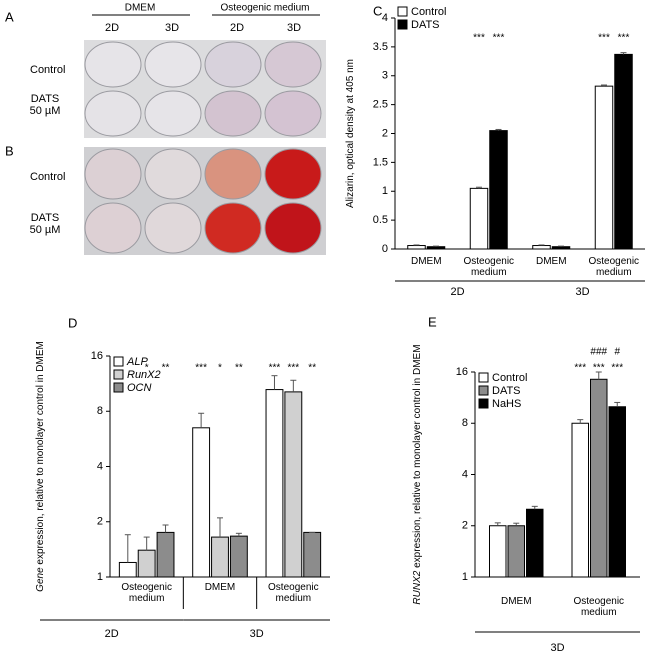 Image resolution: width=650 pixels, height=656 pixels. What do you see at coordinates (506, 404) in the screenshot?
I see `legend-label: NaHS` at bounding box center [506, 404].